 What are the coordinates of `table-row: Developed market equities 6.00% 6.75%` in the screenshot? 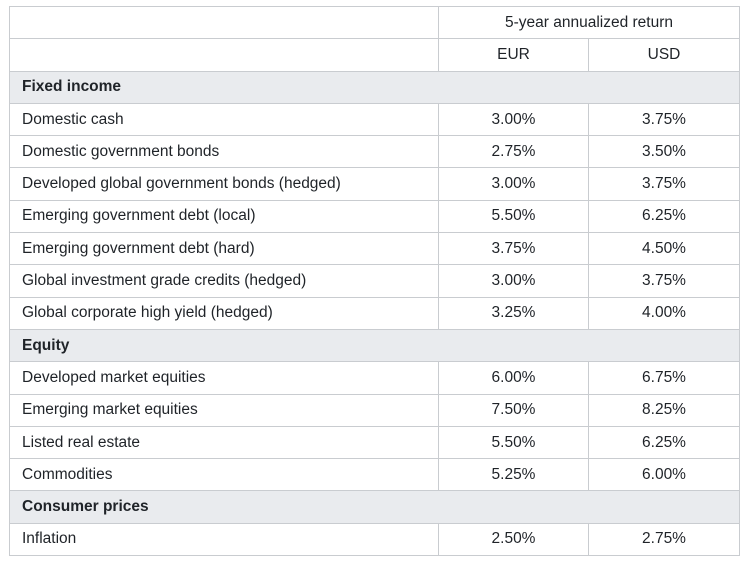 It's located at (374, 378).